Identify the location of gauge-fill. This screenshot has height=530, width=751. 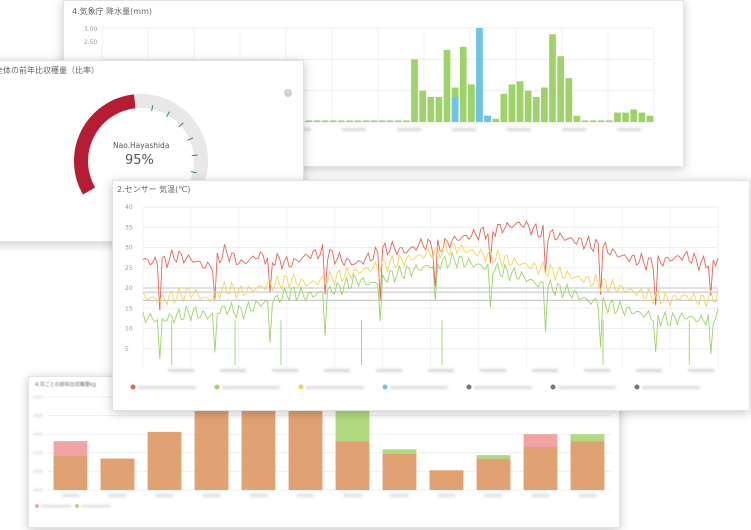
(105, 144).